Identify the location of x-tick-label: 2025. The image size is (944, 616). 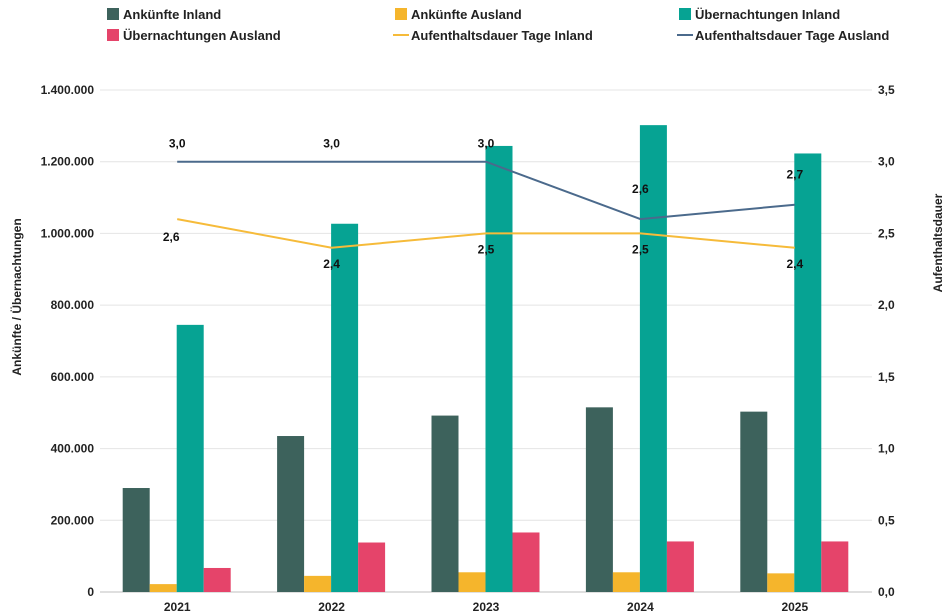
(794, 607).